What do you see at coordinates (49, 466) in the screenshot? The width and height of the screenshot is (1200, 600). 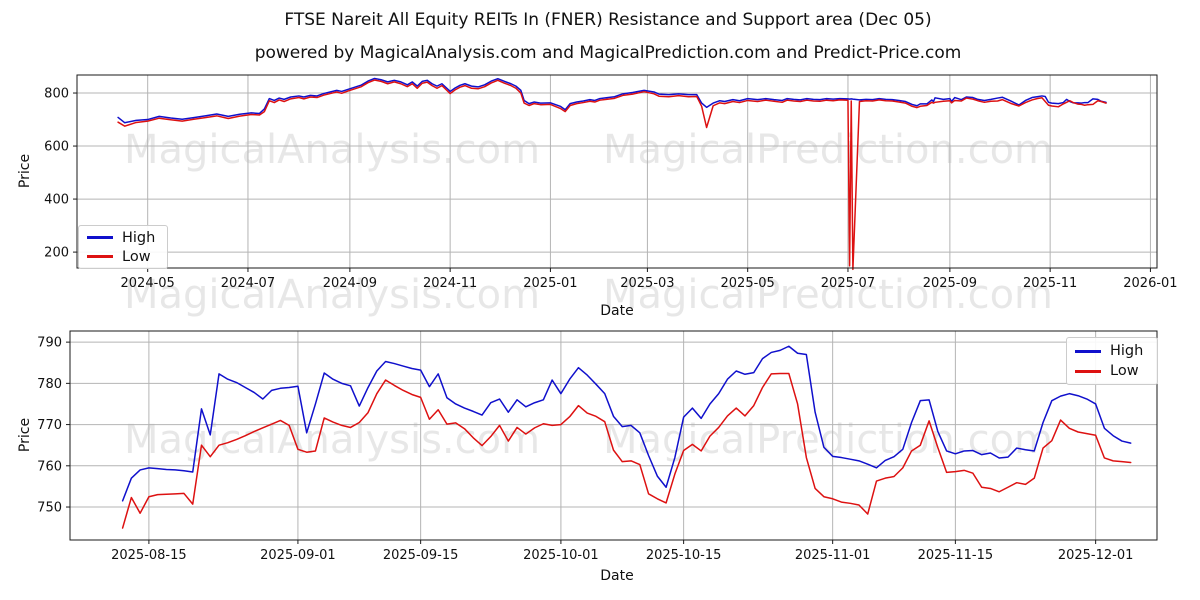 I see `svg-text: 760` at bounding box center [49, 466].